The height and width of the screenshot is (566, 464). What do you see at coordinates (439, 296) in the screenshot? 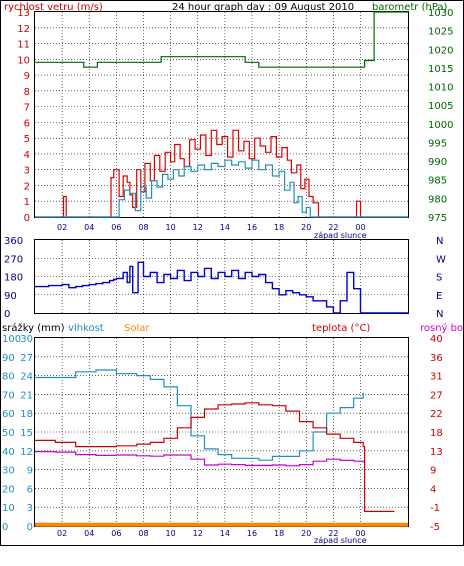
I see `direction-compass-label: E` at bounding box center [439, 296].